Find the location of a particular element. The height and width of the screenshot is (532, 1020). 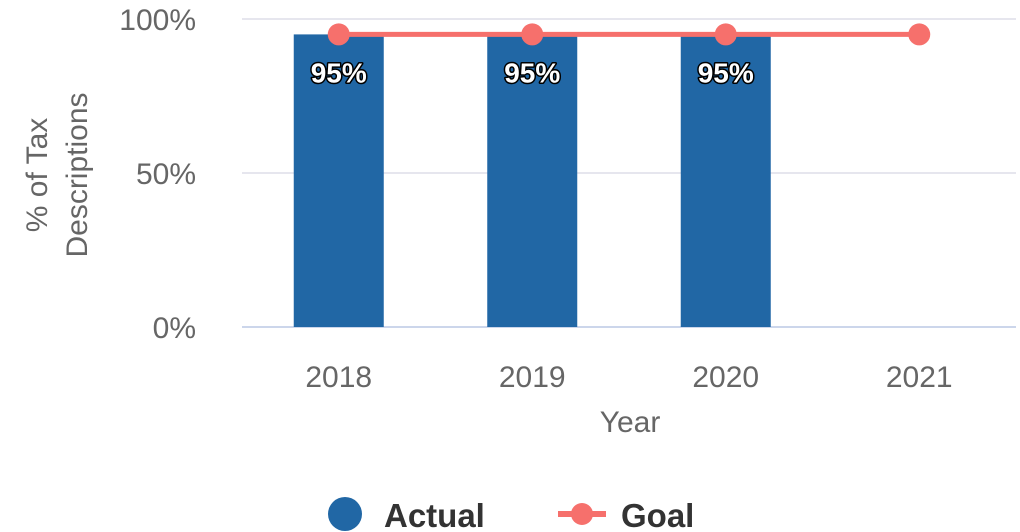

legend-item-actual: Actual is located at coordinates (406, 514).